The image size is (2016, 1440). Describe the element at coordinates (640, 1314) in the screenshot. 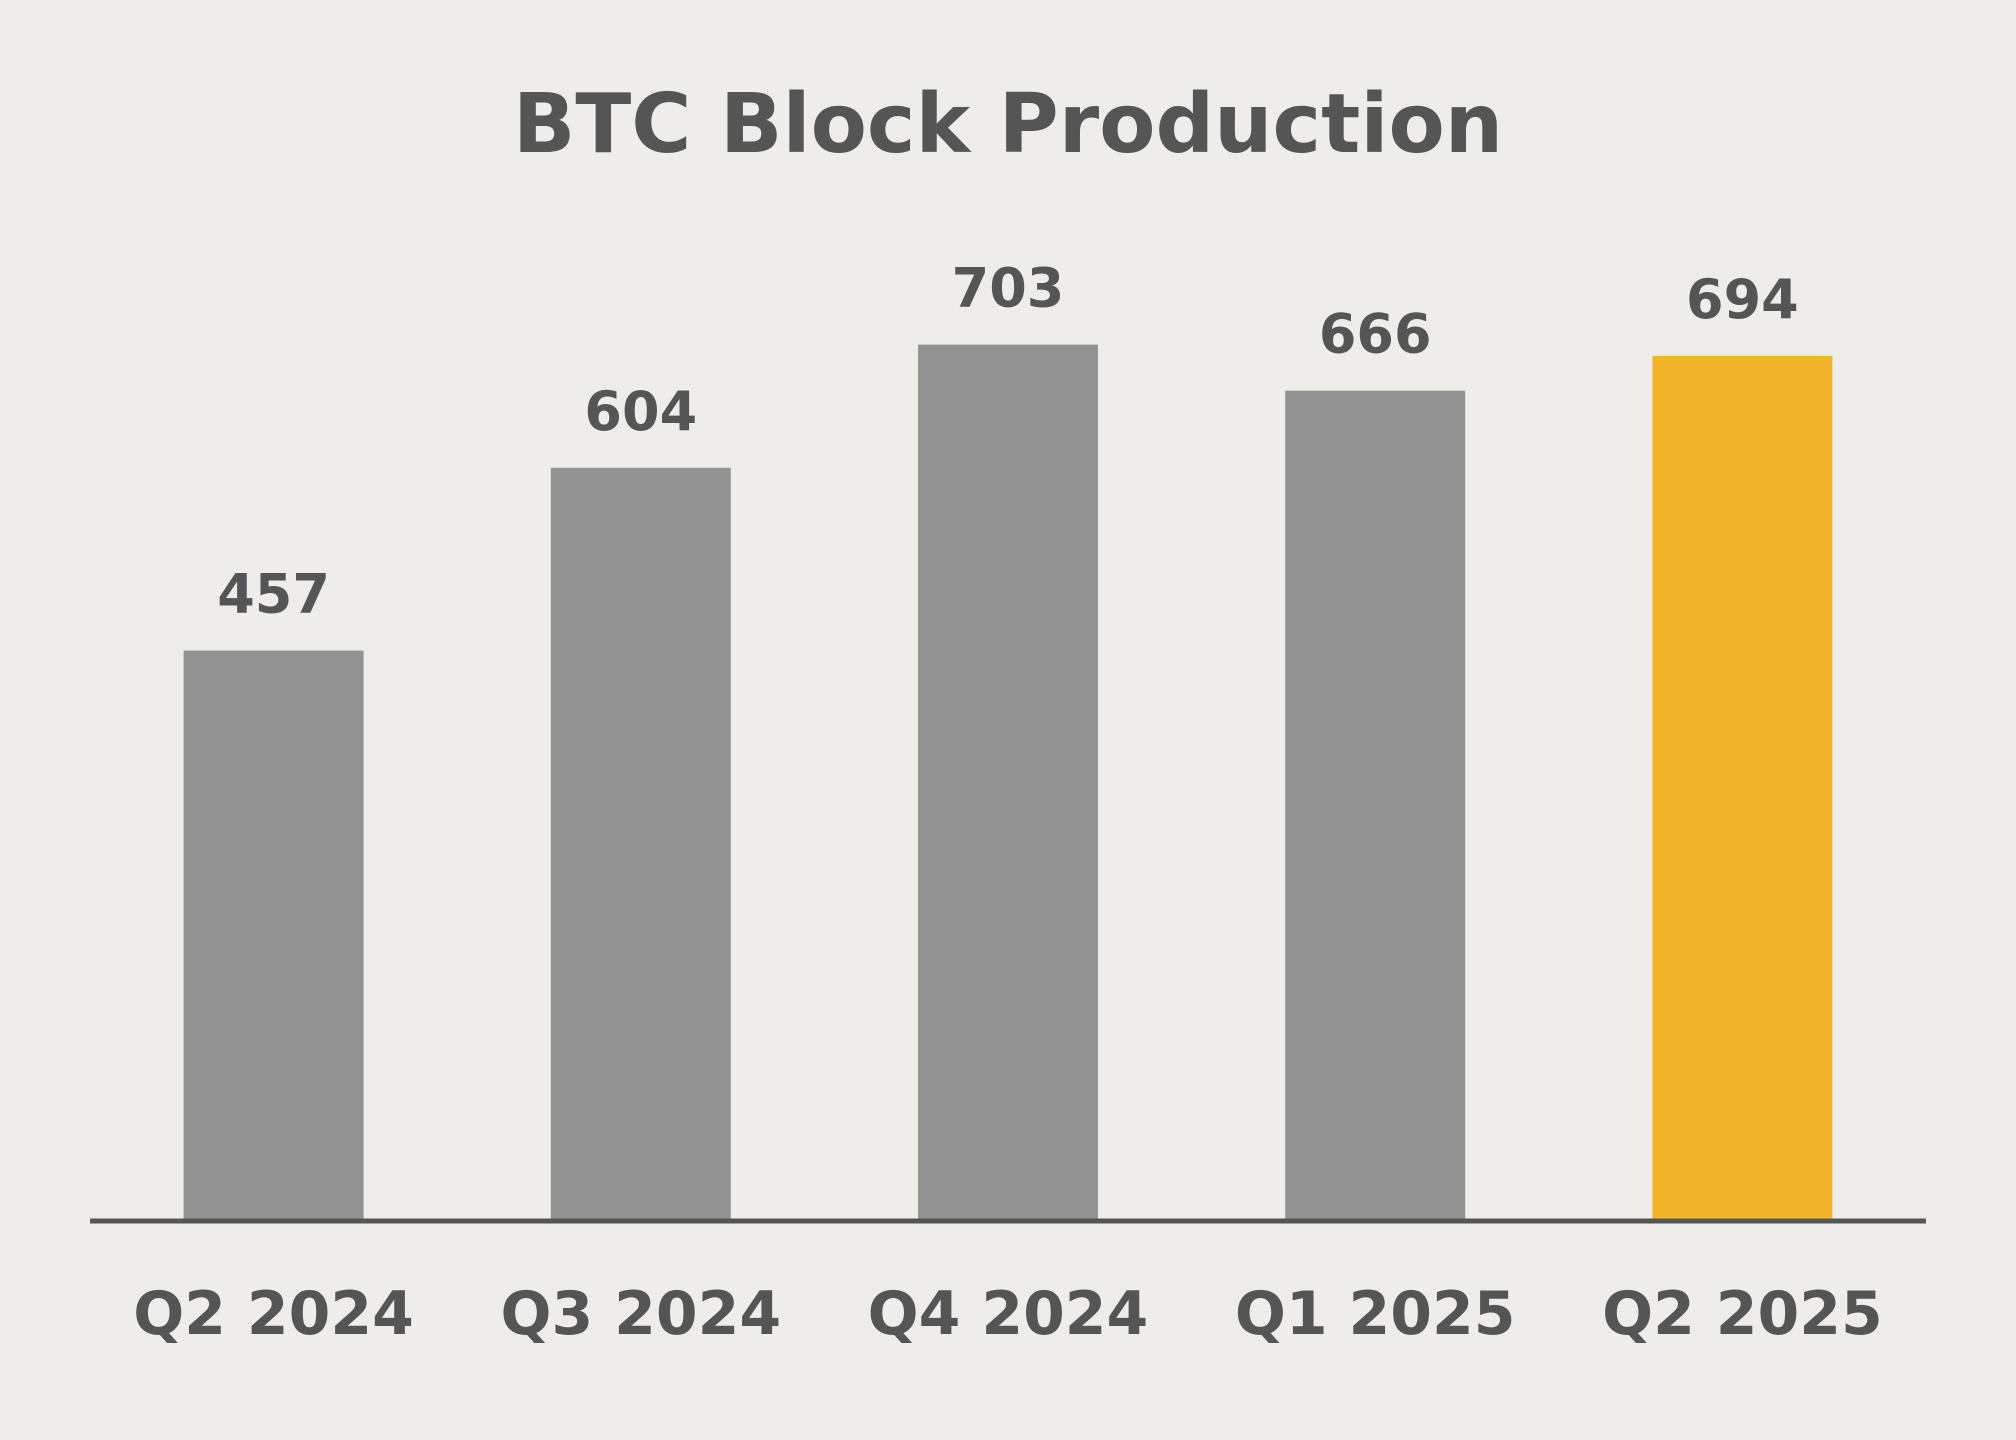

I see `x-tick-label: Q3 2024` at that location.